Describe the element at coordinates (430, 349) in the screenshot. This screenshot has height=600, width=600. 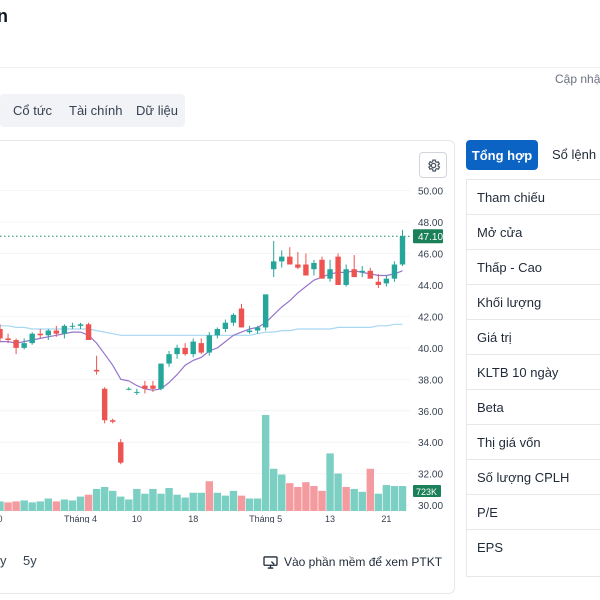
I see `y-tick-label: 40.00` at that location.